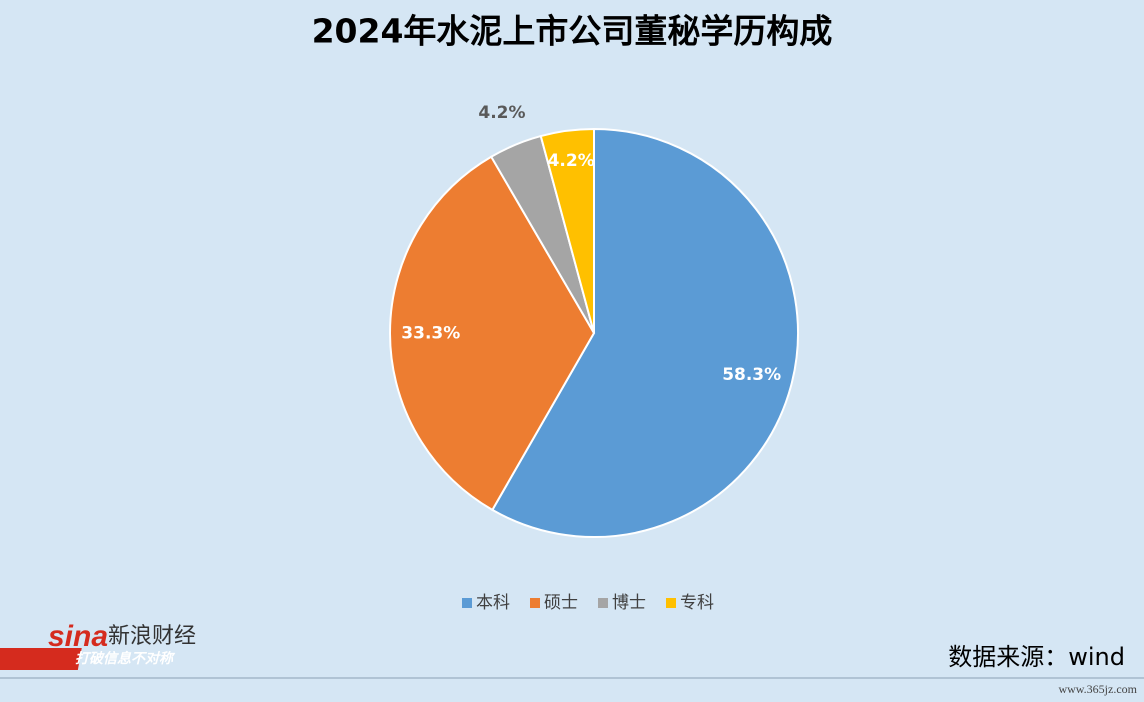  What do you see at coordinates (1036, 657) in the screenshot?
I see `source: 数据来源：wind` at bounding box center [1036, 657].